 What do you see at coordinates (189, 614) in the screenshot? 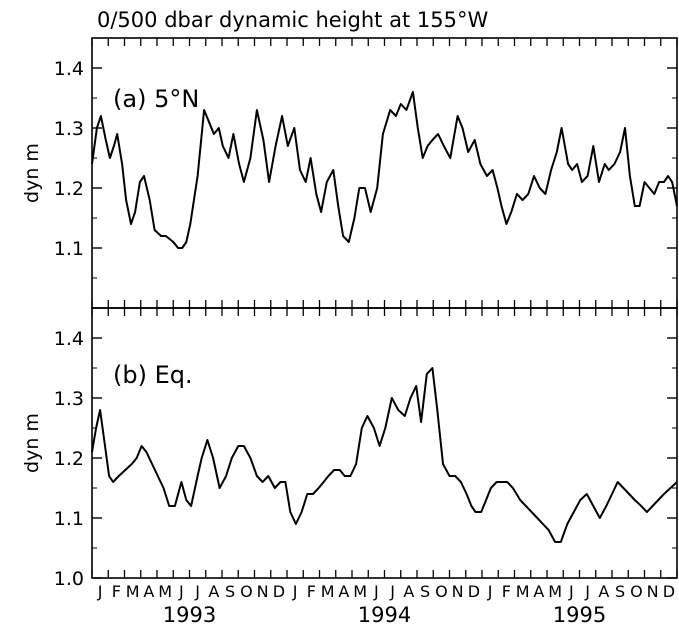
I see `year-label: 1993` at bounding box center [189, 614].